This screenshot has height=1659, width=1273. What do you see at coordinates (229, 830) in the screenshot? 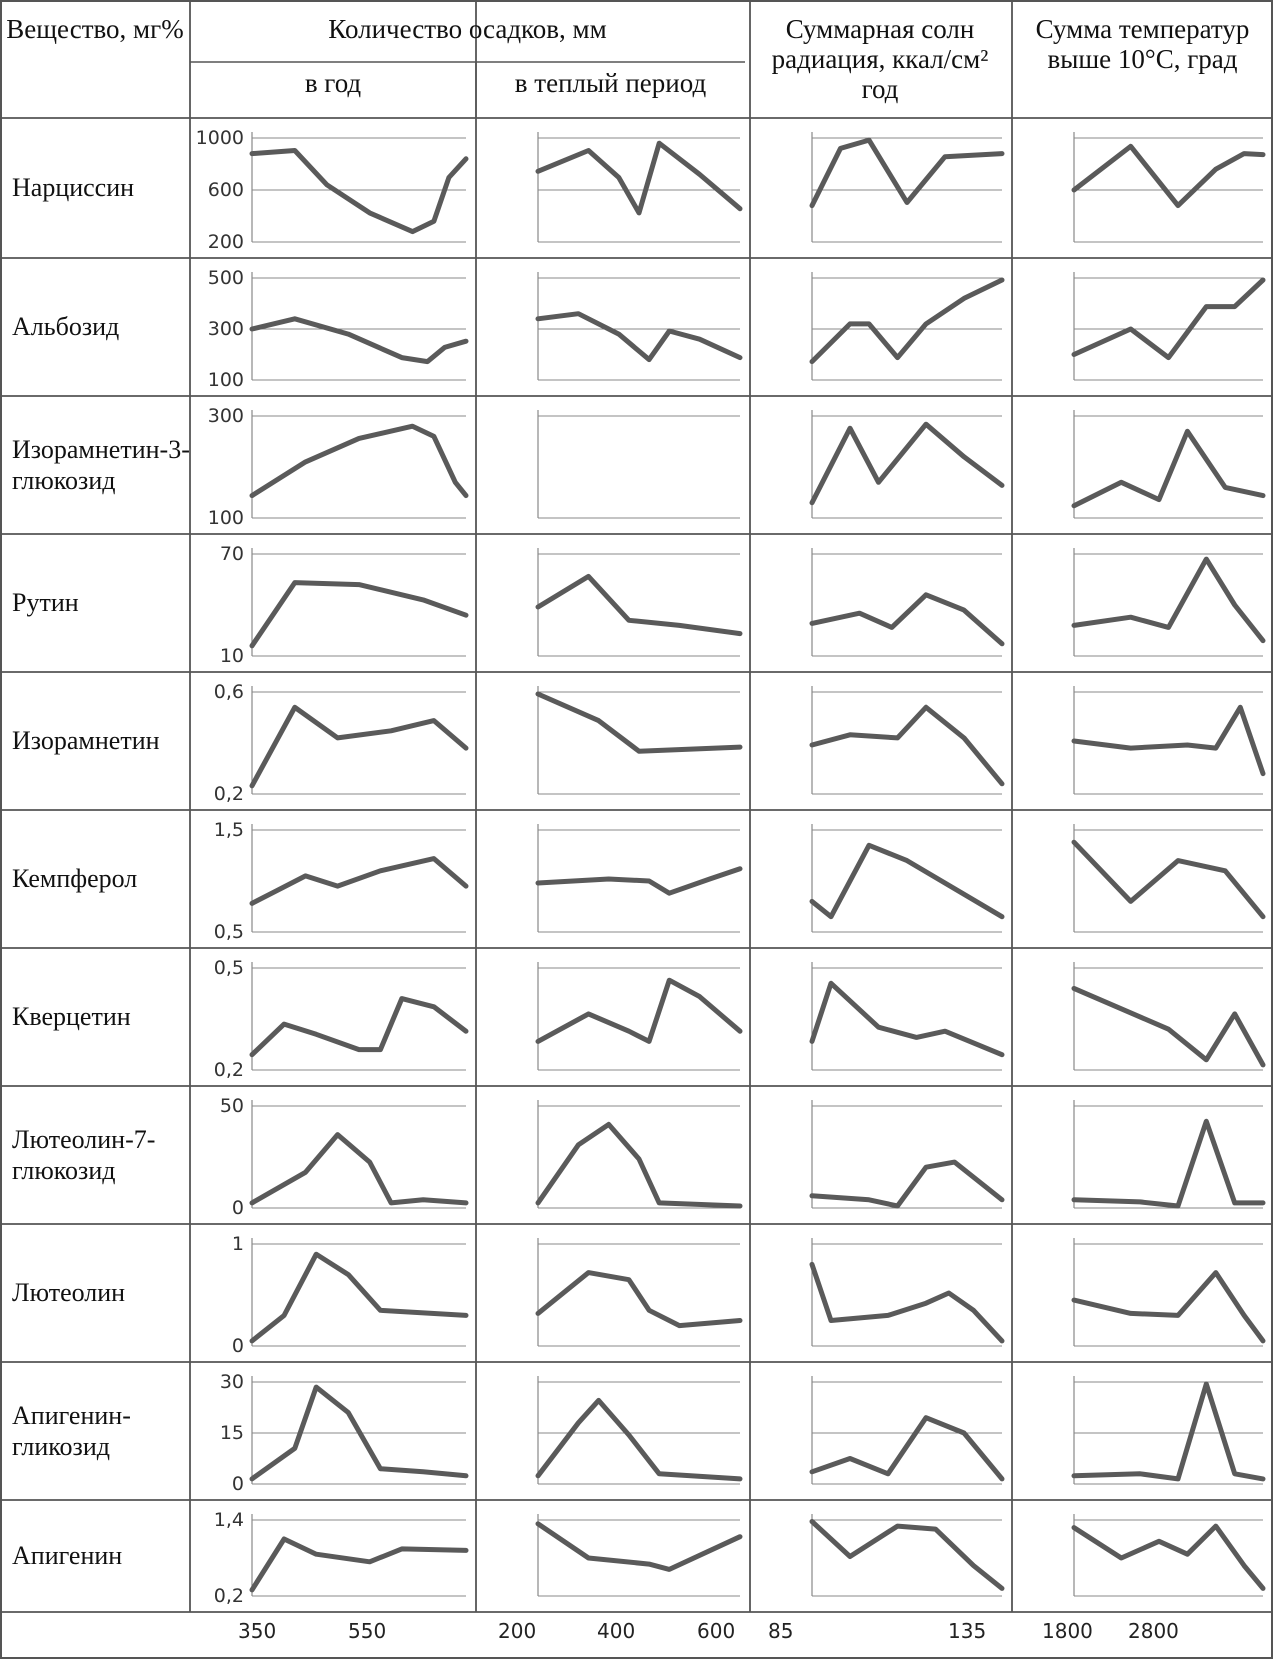
I see `y-tick-label: 1,5` at bounding box center [229, 830].